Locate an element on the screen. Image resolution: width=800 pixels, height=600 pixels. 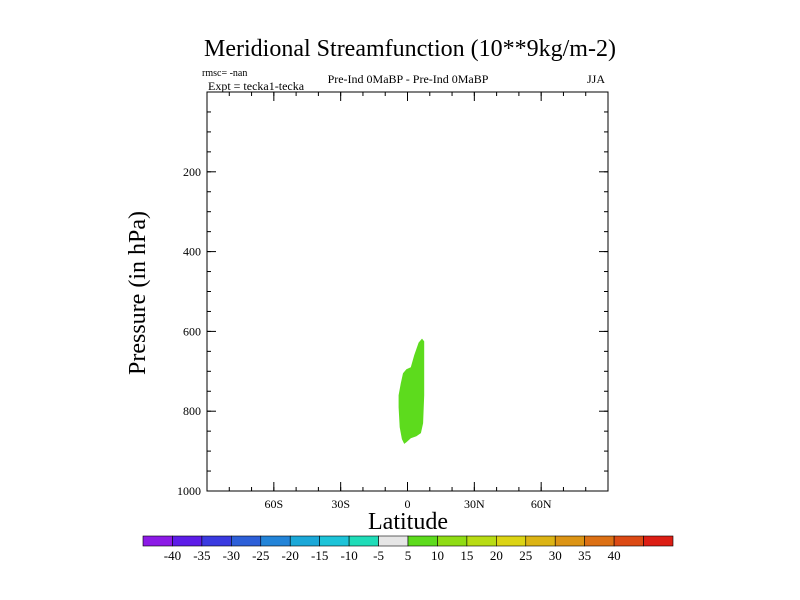
season-annotation: JJA is located at coordinates (596, 79).